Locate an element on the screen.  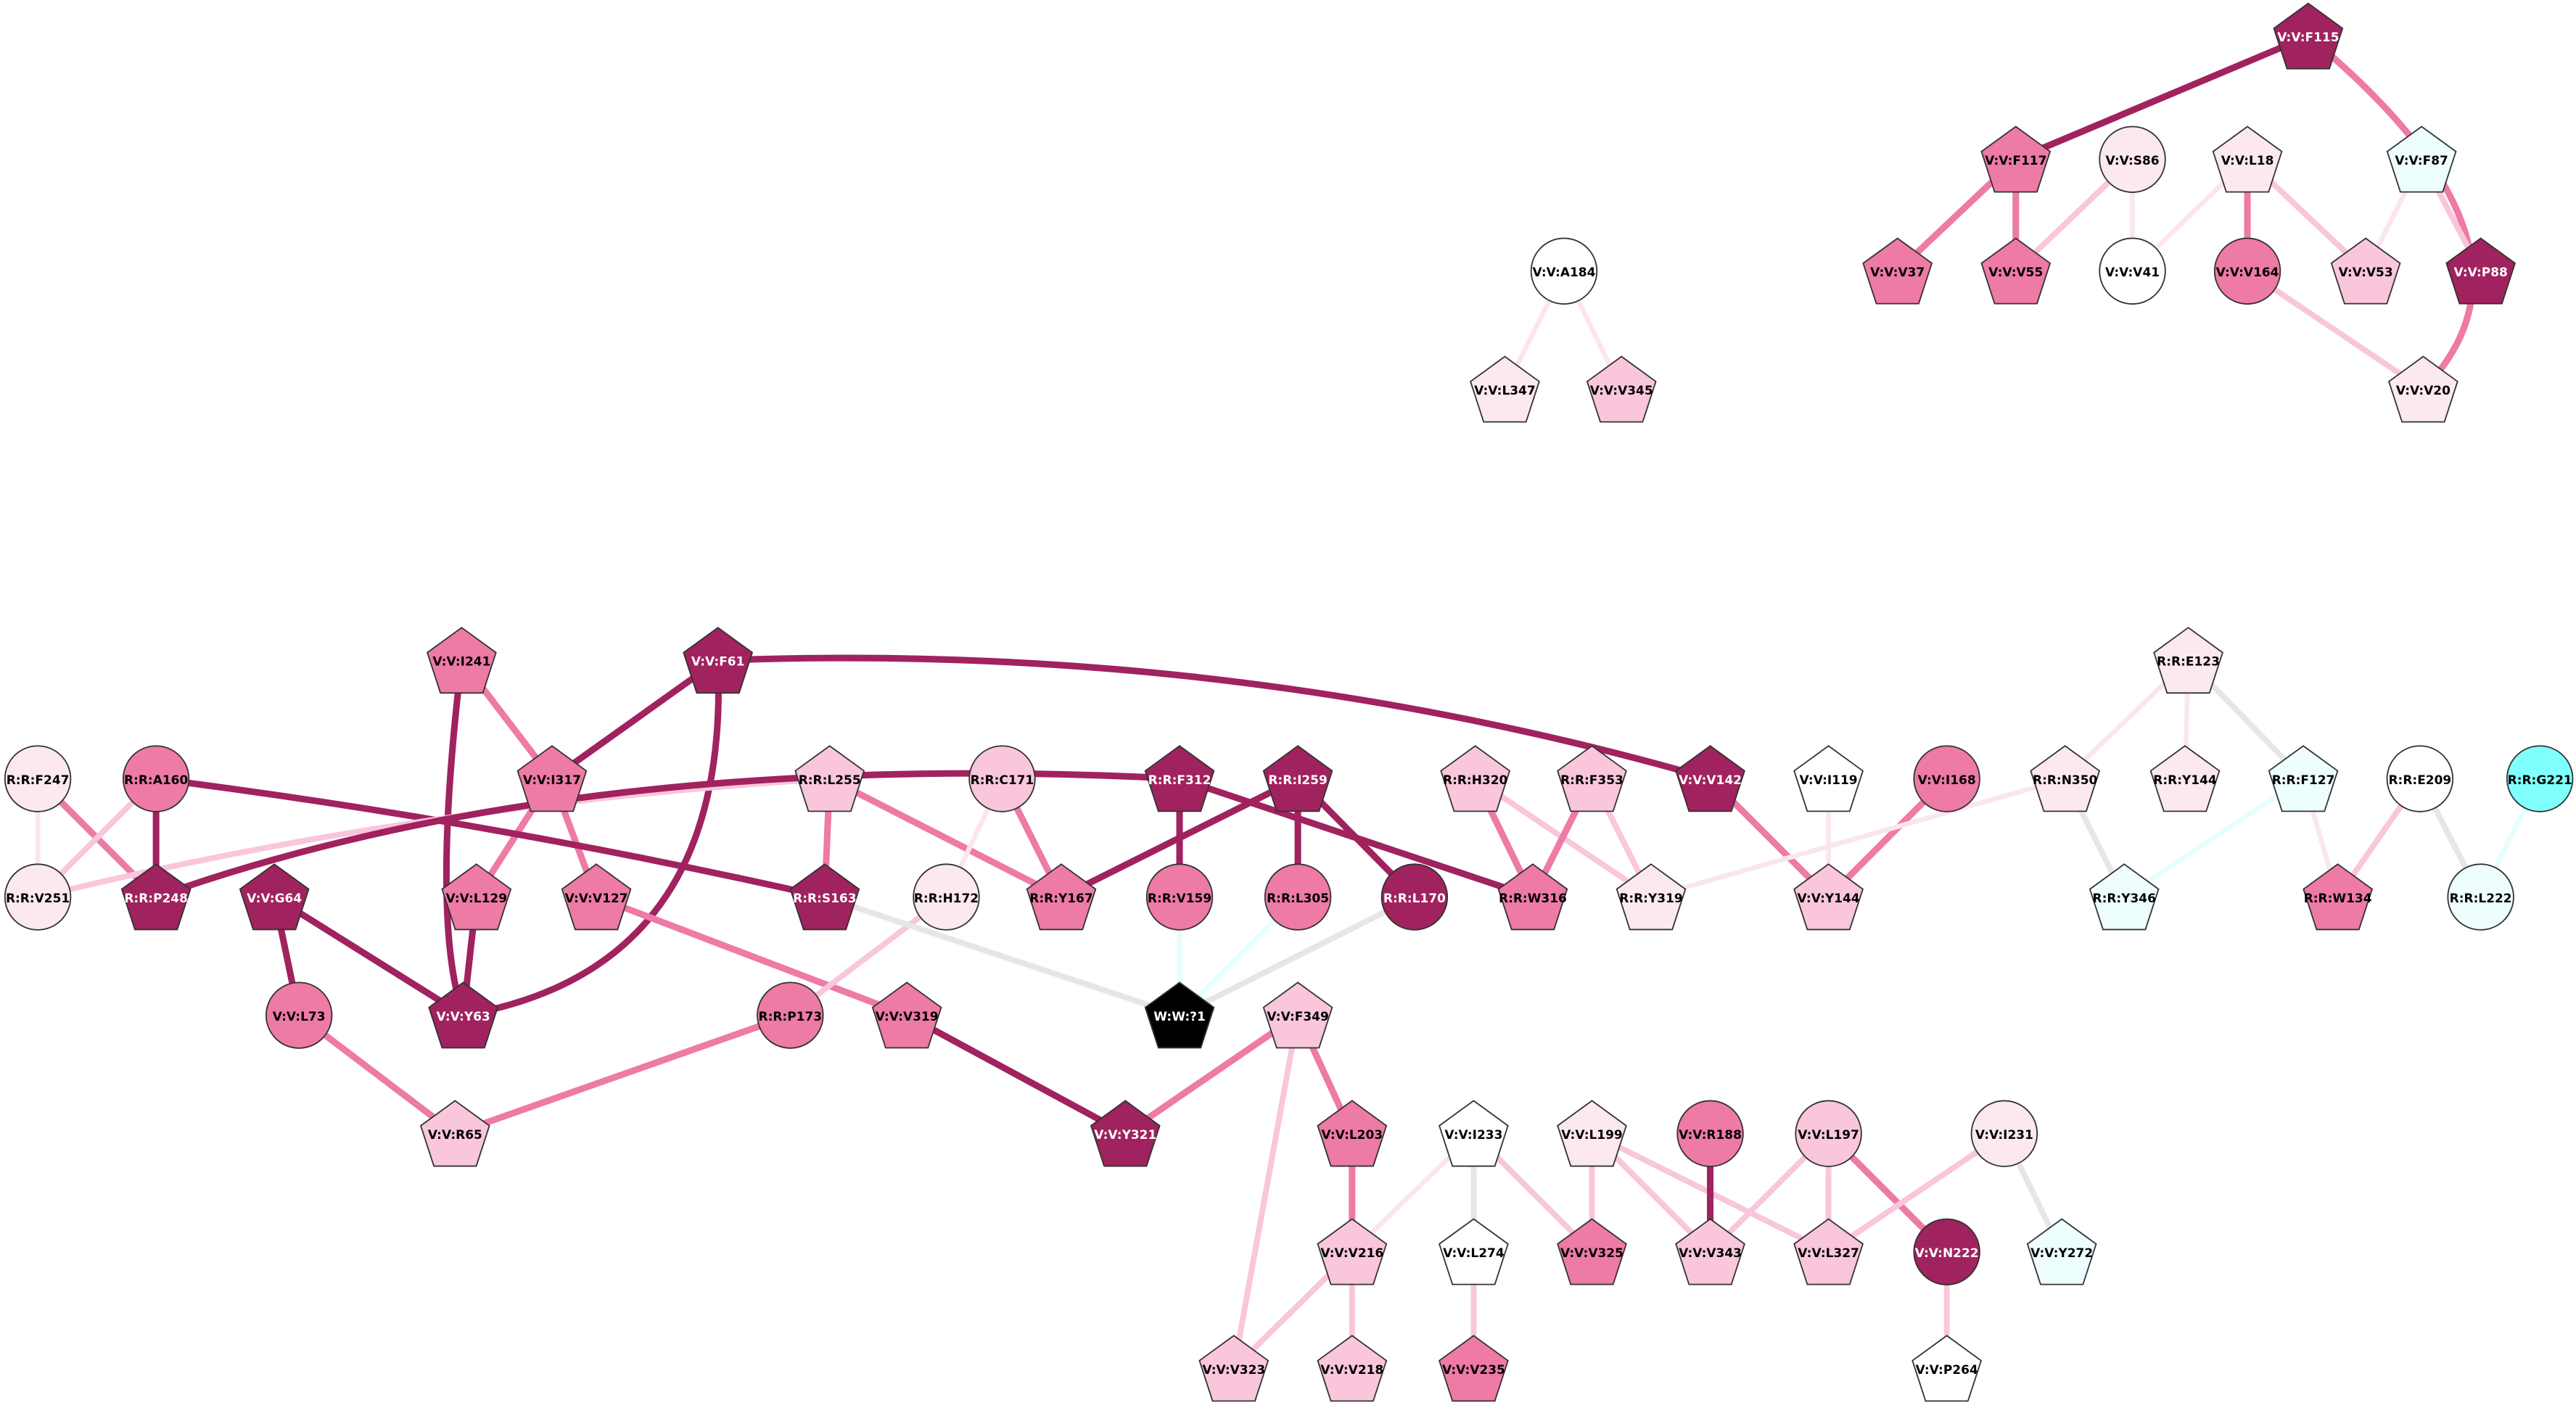
node-label: R:R:H172 is located at coordinates (946, 899).